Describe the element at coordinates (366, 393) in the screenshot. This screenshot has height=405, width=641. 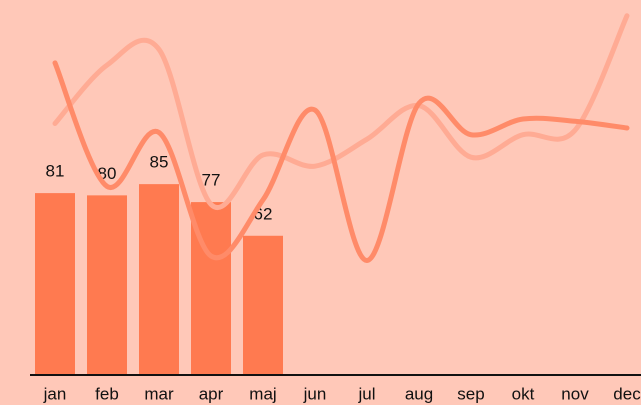
I see `x-tick-label: jul` at that location.